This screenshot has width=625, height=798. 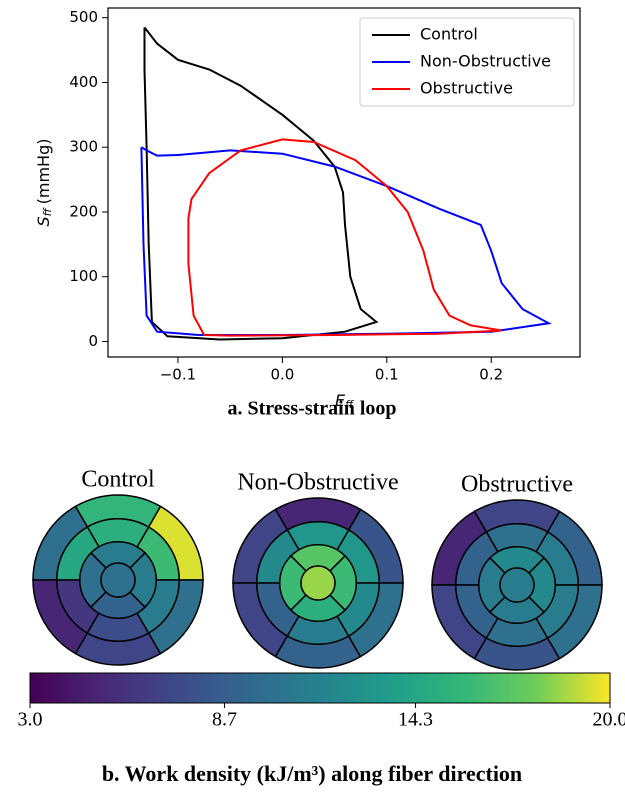 I want to click on y-tick-label: 500, so click(x=83, y=17).